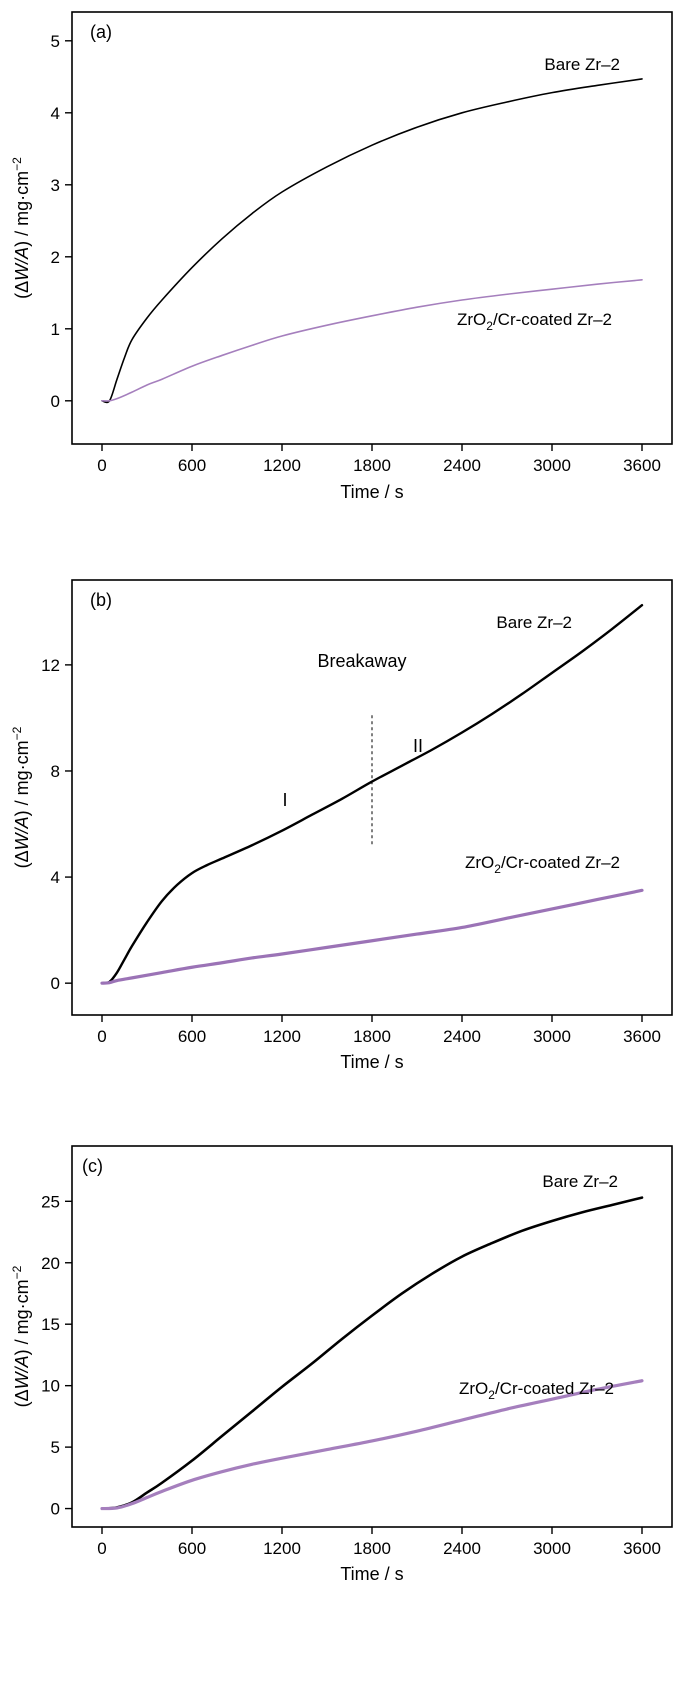 This screenshot has height=1682, width=700. I want to click on y-tick-label: 15, so click(50, 1324).